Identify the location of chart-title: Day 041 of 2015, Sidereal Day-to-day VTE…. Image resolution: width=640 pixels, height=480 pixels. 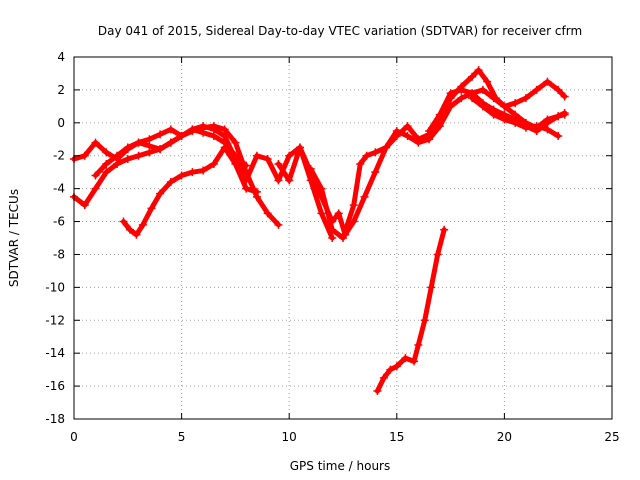
(340, 31).